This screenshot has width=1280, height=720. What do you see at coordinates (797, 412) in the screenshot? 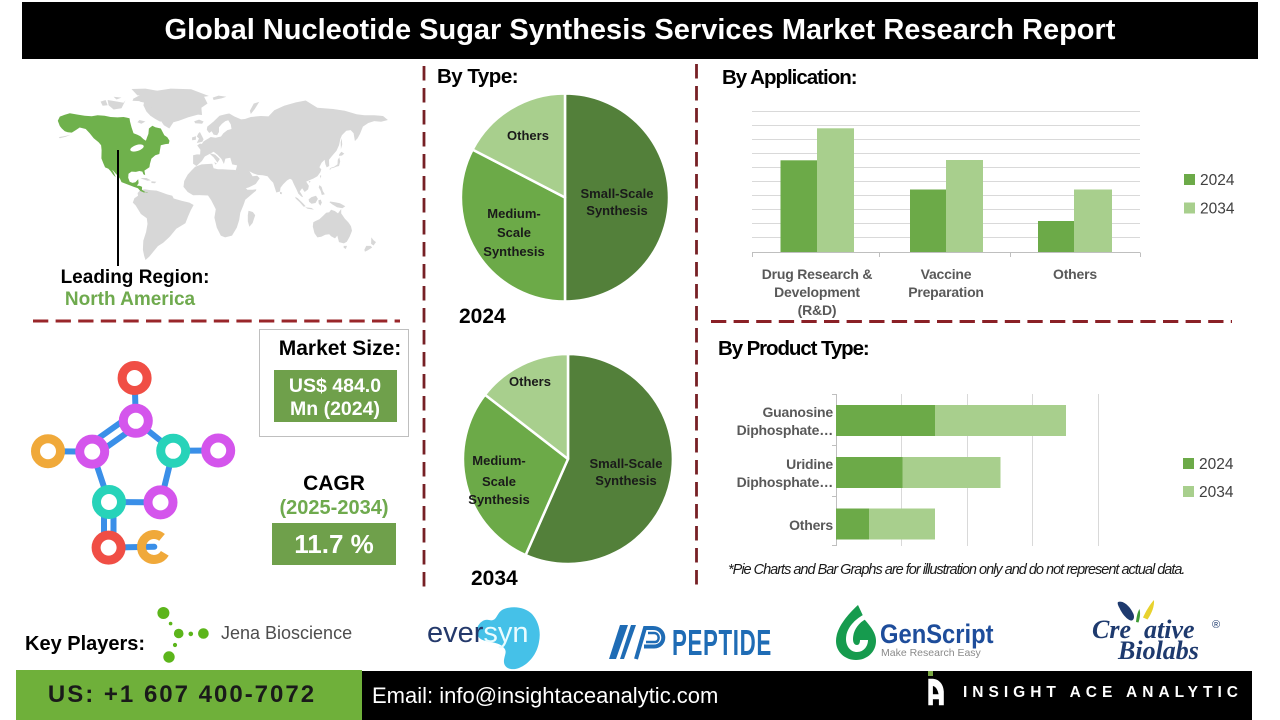
I see `svg-text: Guanosine` at bounding box center [797, 412].